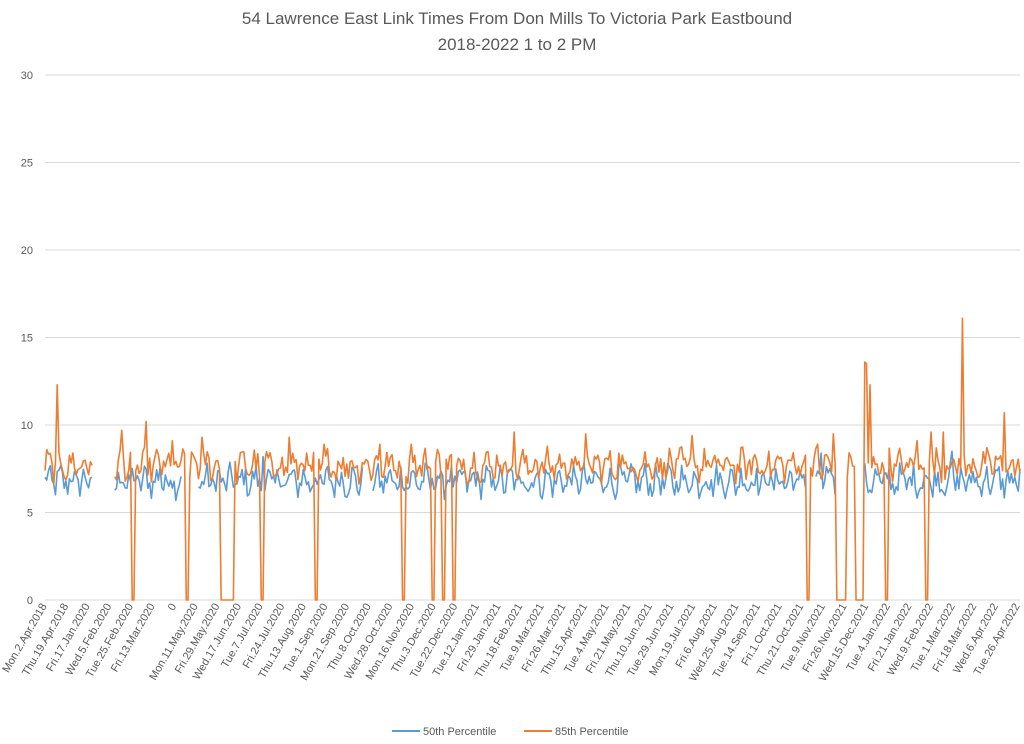  I want to click on y-tick-label: 20, so click(27, 251).